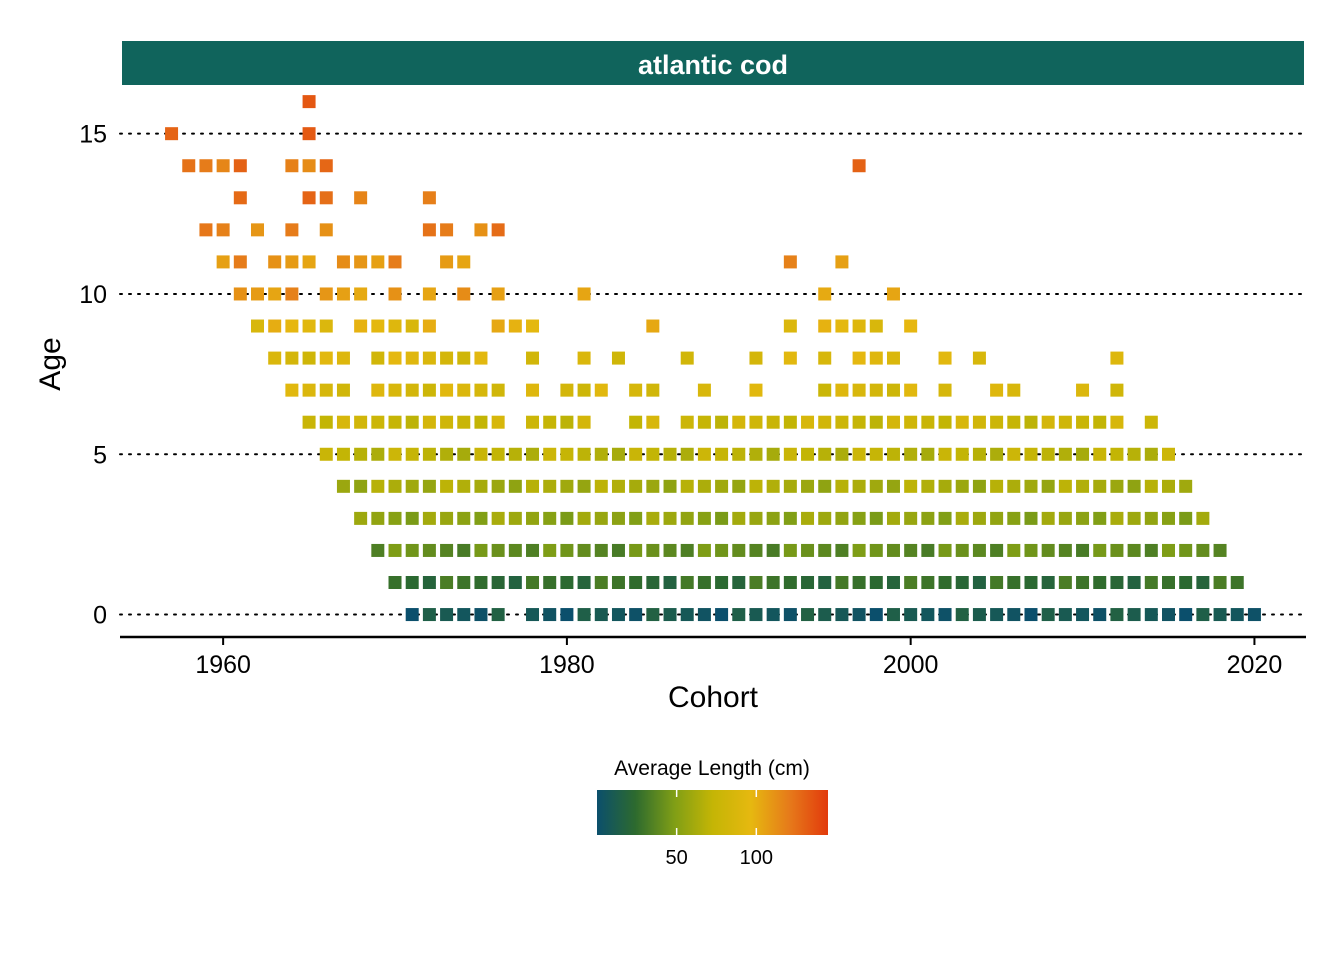 This screenshot has height=960, width=1344. Describe the element at coordinates (712, 812) in the screenshot. I see `legend-colorbar` at that location.